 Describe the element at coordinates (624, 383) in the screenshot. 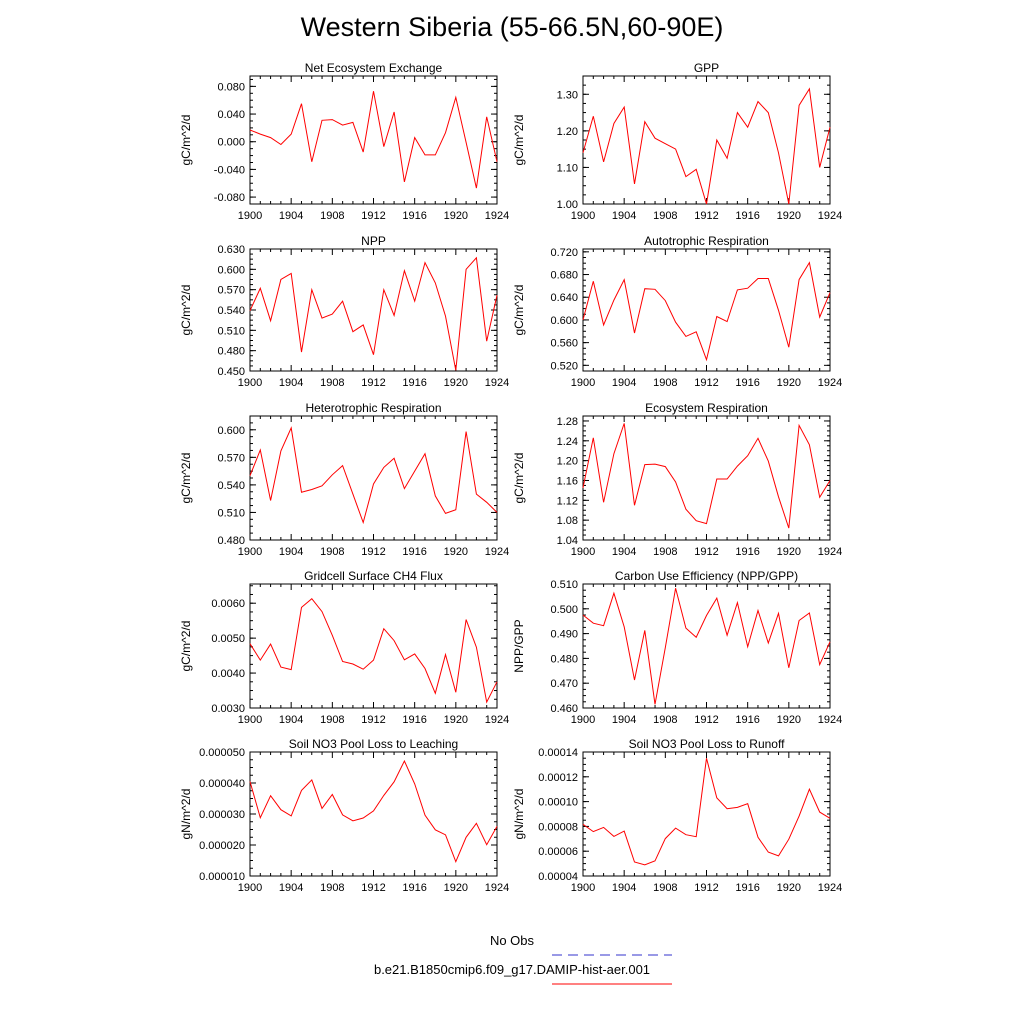

I see `autotrophic-respiration-xtick-label: 1904` at that location.